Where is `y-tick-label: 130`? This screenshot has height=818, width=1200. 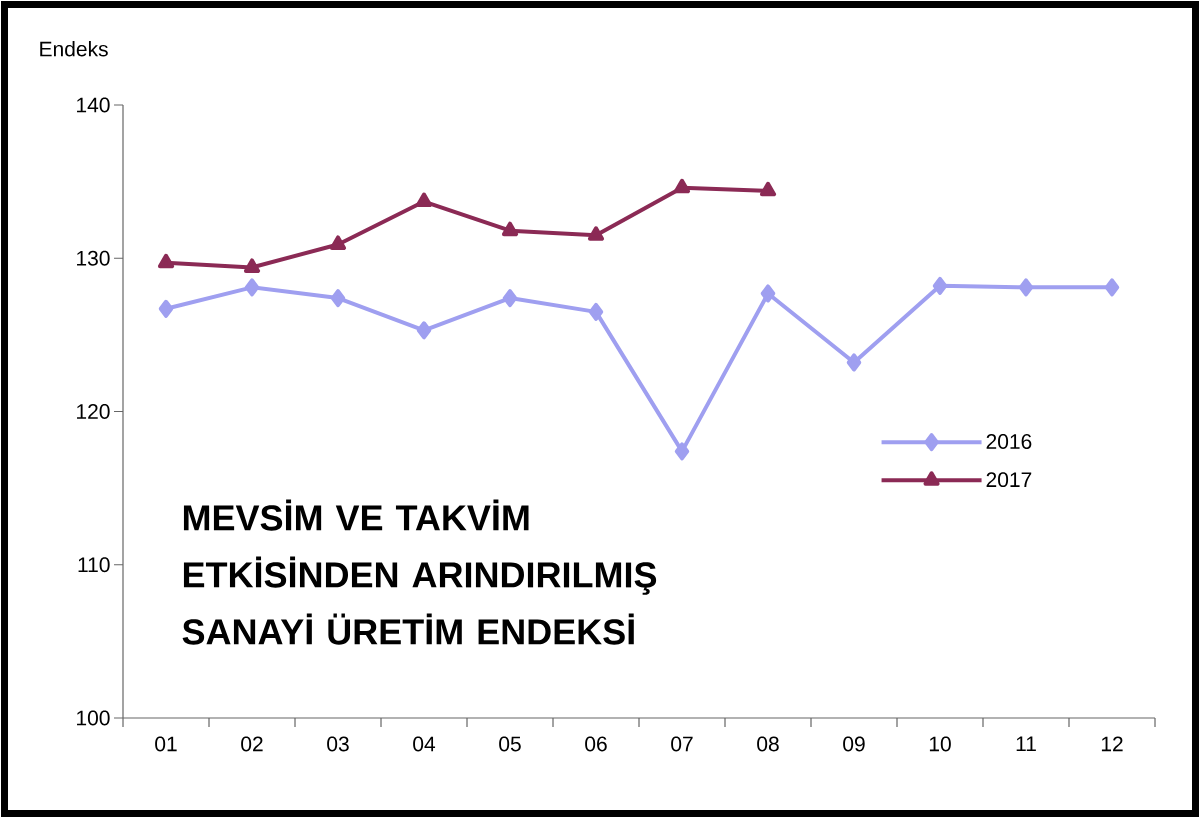 y-tick-label: 130 is located at coordinates (93, 258).